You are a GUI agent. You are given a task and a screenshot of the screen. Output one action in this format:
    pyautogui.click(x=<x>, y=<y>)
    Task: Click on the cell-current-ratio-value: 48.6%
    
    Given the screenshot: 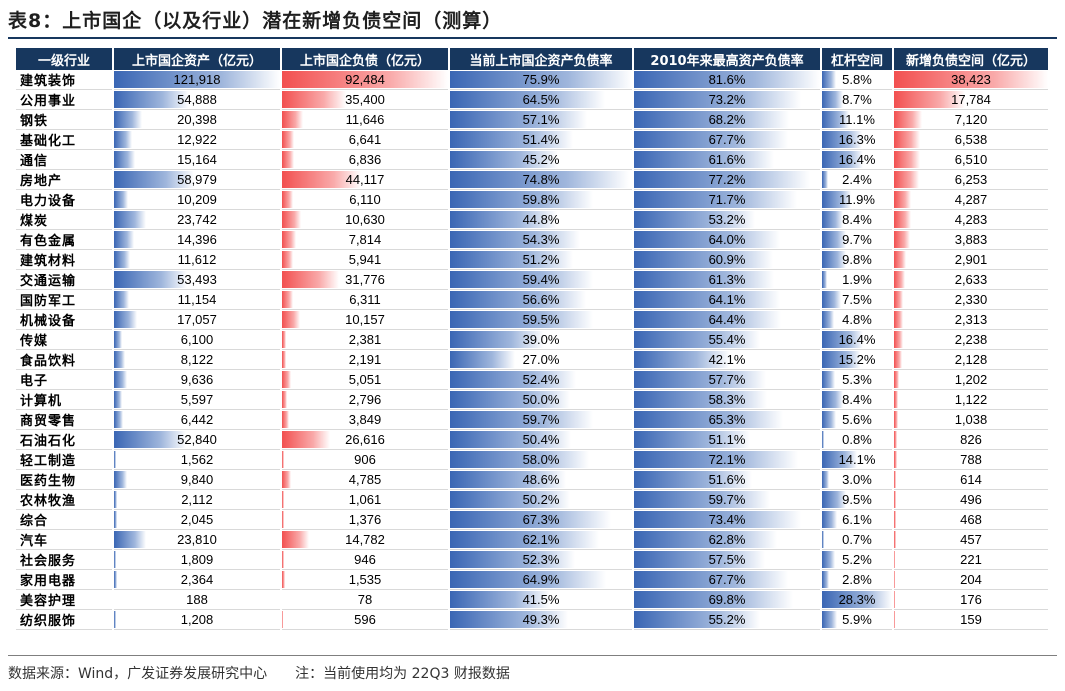 What is the action you would take?
    pyautogui.click(x=541, y=479)
    